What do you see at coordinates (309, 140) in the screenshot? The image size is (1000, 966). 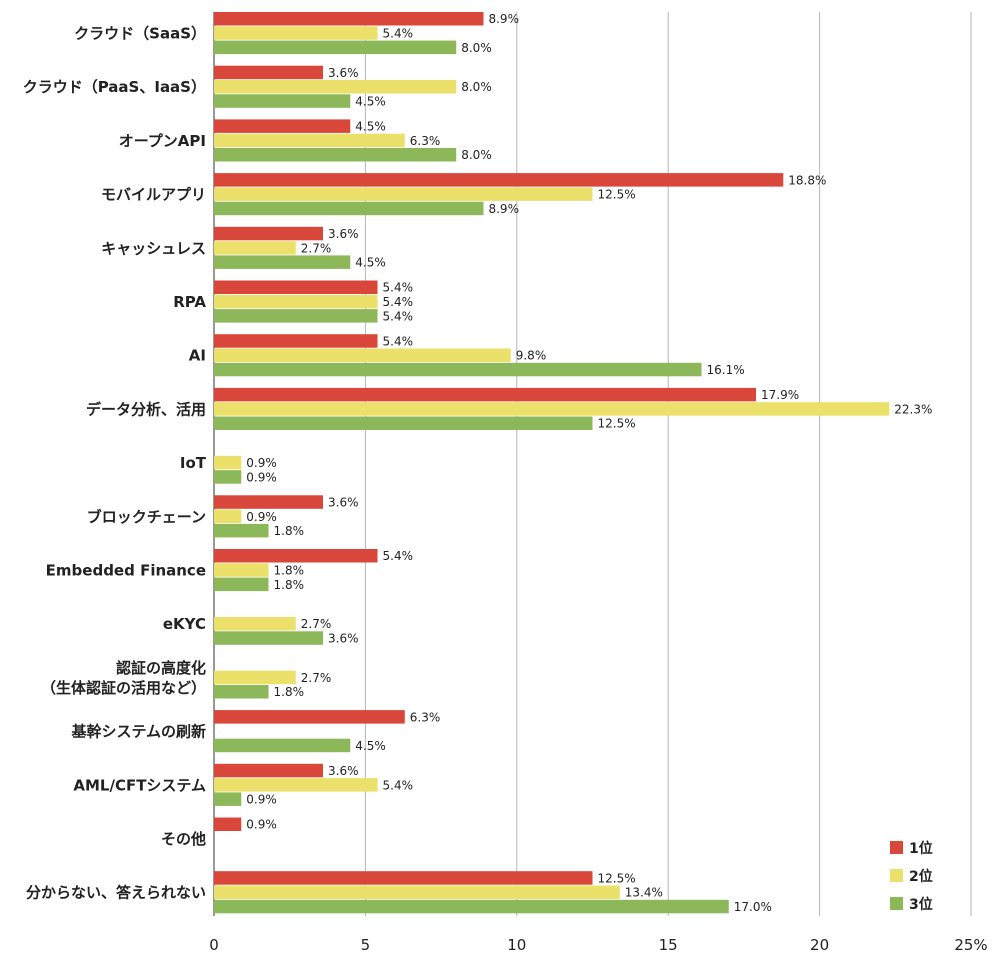 I see `bar-2位-2` at bounding box center [309, 140].